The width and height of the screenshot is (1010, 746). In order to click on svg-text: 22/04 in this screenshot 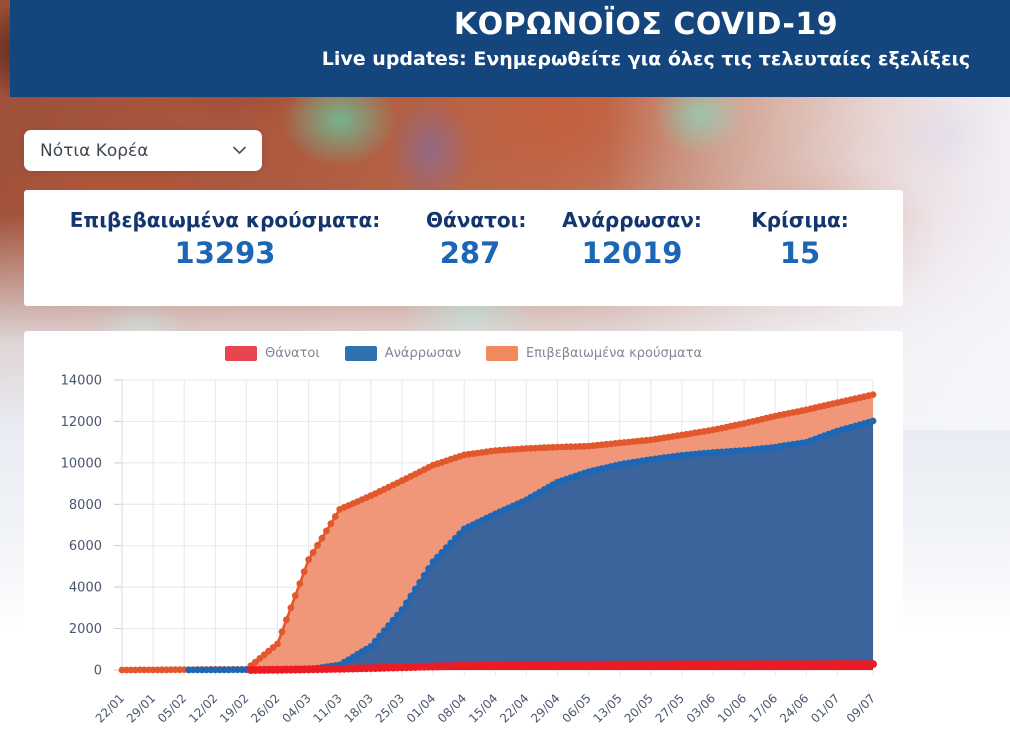, I will do `click(514, 708)`.